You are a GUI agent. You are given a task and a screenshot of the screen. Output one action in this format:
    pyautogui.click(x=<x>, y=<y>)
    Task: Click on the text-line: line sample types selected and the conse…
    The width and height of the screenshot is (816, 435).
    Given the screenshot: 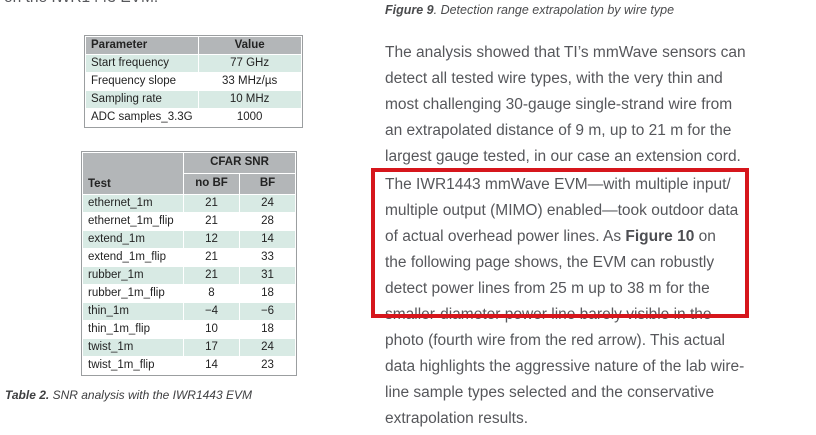 What is the action you would take?
    pyautogui.click(x=550, y=392)
    